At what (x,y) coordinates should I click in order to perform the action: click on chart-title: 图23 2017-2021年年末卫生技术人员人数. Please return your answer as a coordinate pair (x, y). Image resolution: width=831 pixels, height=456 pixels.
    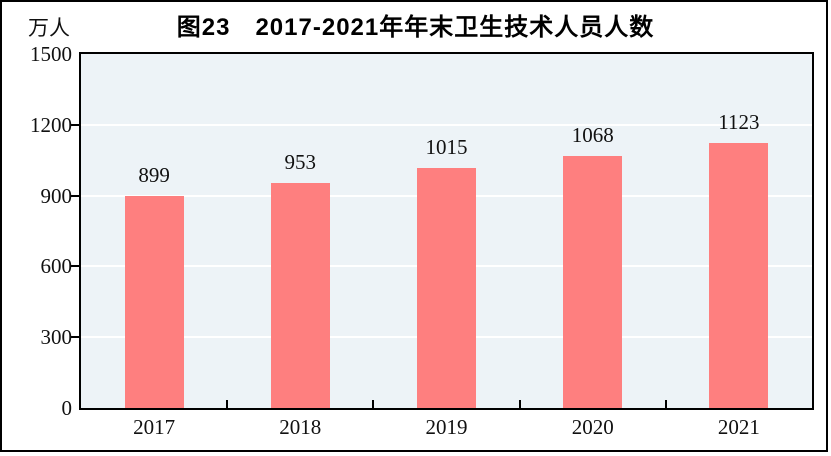
    Looking at the image, I should click on (415, 27).